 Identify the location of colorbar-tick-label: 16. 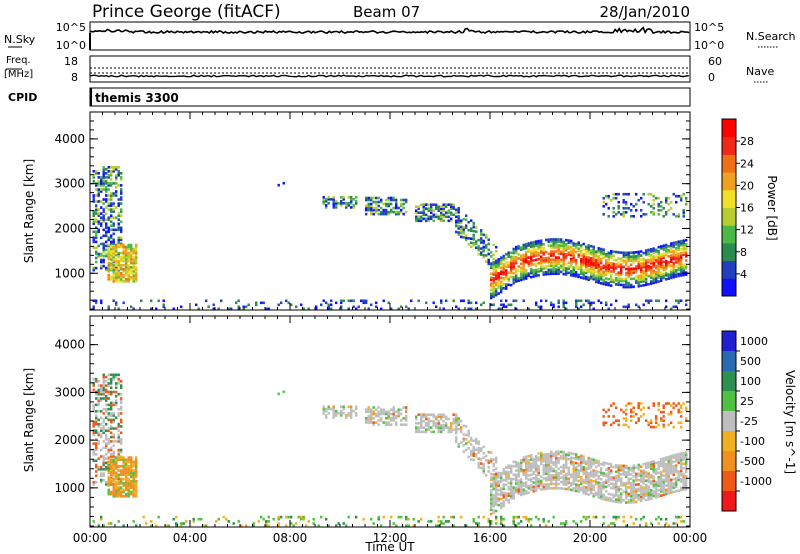
(747, 208).